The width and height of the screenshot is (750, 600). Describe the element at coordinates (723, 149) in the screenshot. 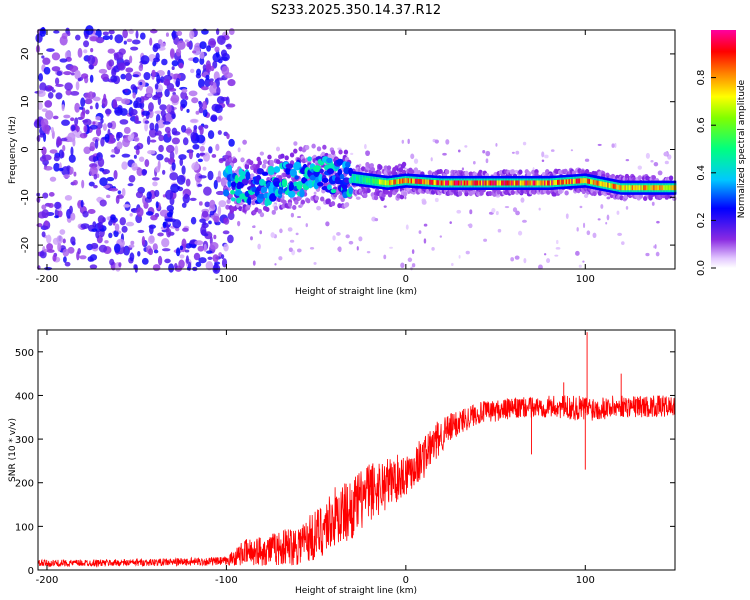

I see `colorbar-gradient` at that location.